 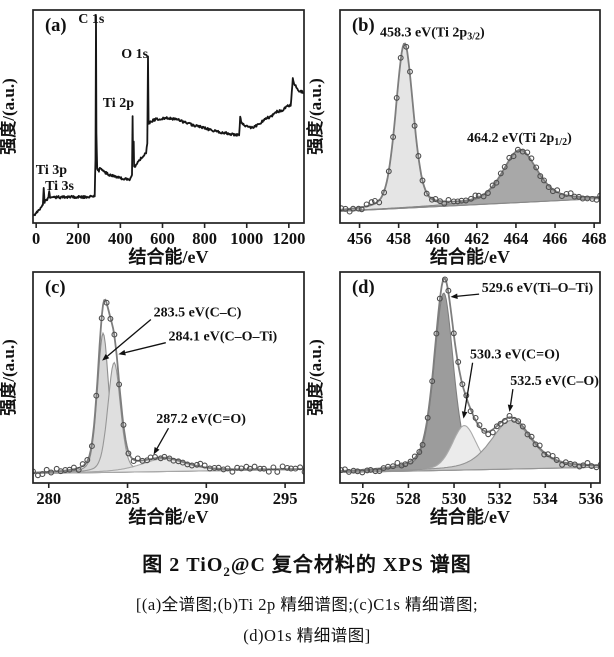 What do you see at coordinates (204, 238) in the screenshot?
I see `x-tick-label: 800` at bounding box center [204, 238].